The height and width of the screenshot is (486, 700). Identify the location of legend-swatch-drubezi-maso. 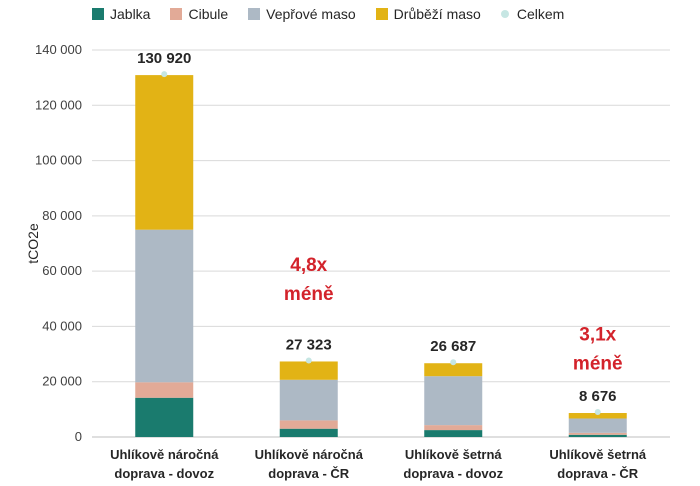
(381, 14).